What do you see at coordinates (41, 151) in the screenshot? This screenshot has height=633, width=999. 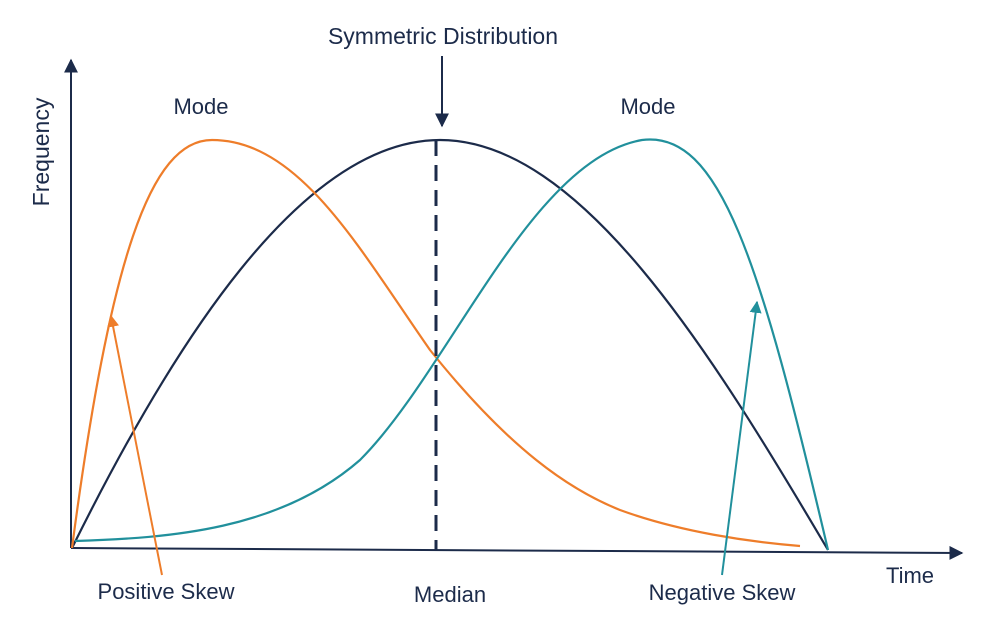 I see `y-axis-label: Frequency` at bounding box center [41, 151].